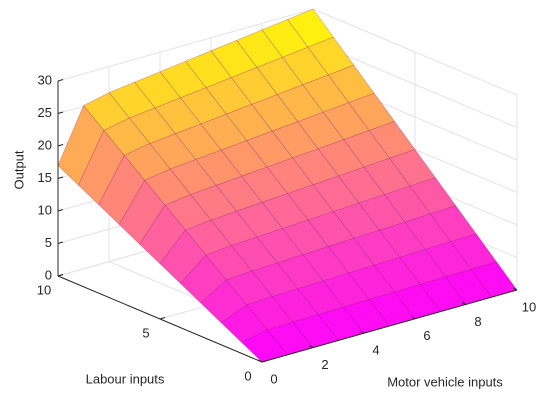  I want to click on z-tick-label: 20, so click(45, 144).